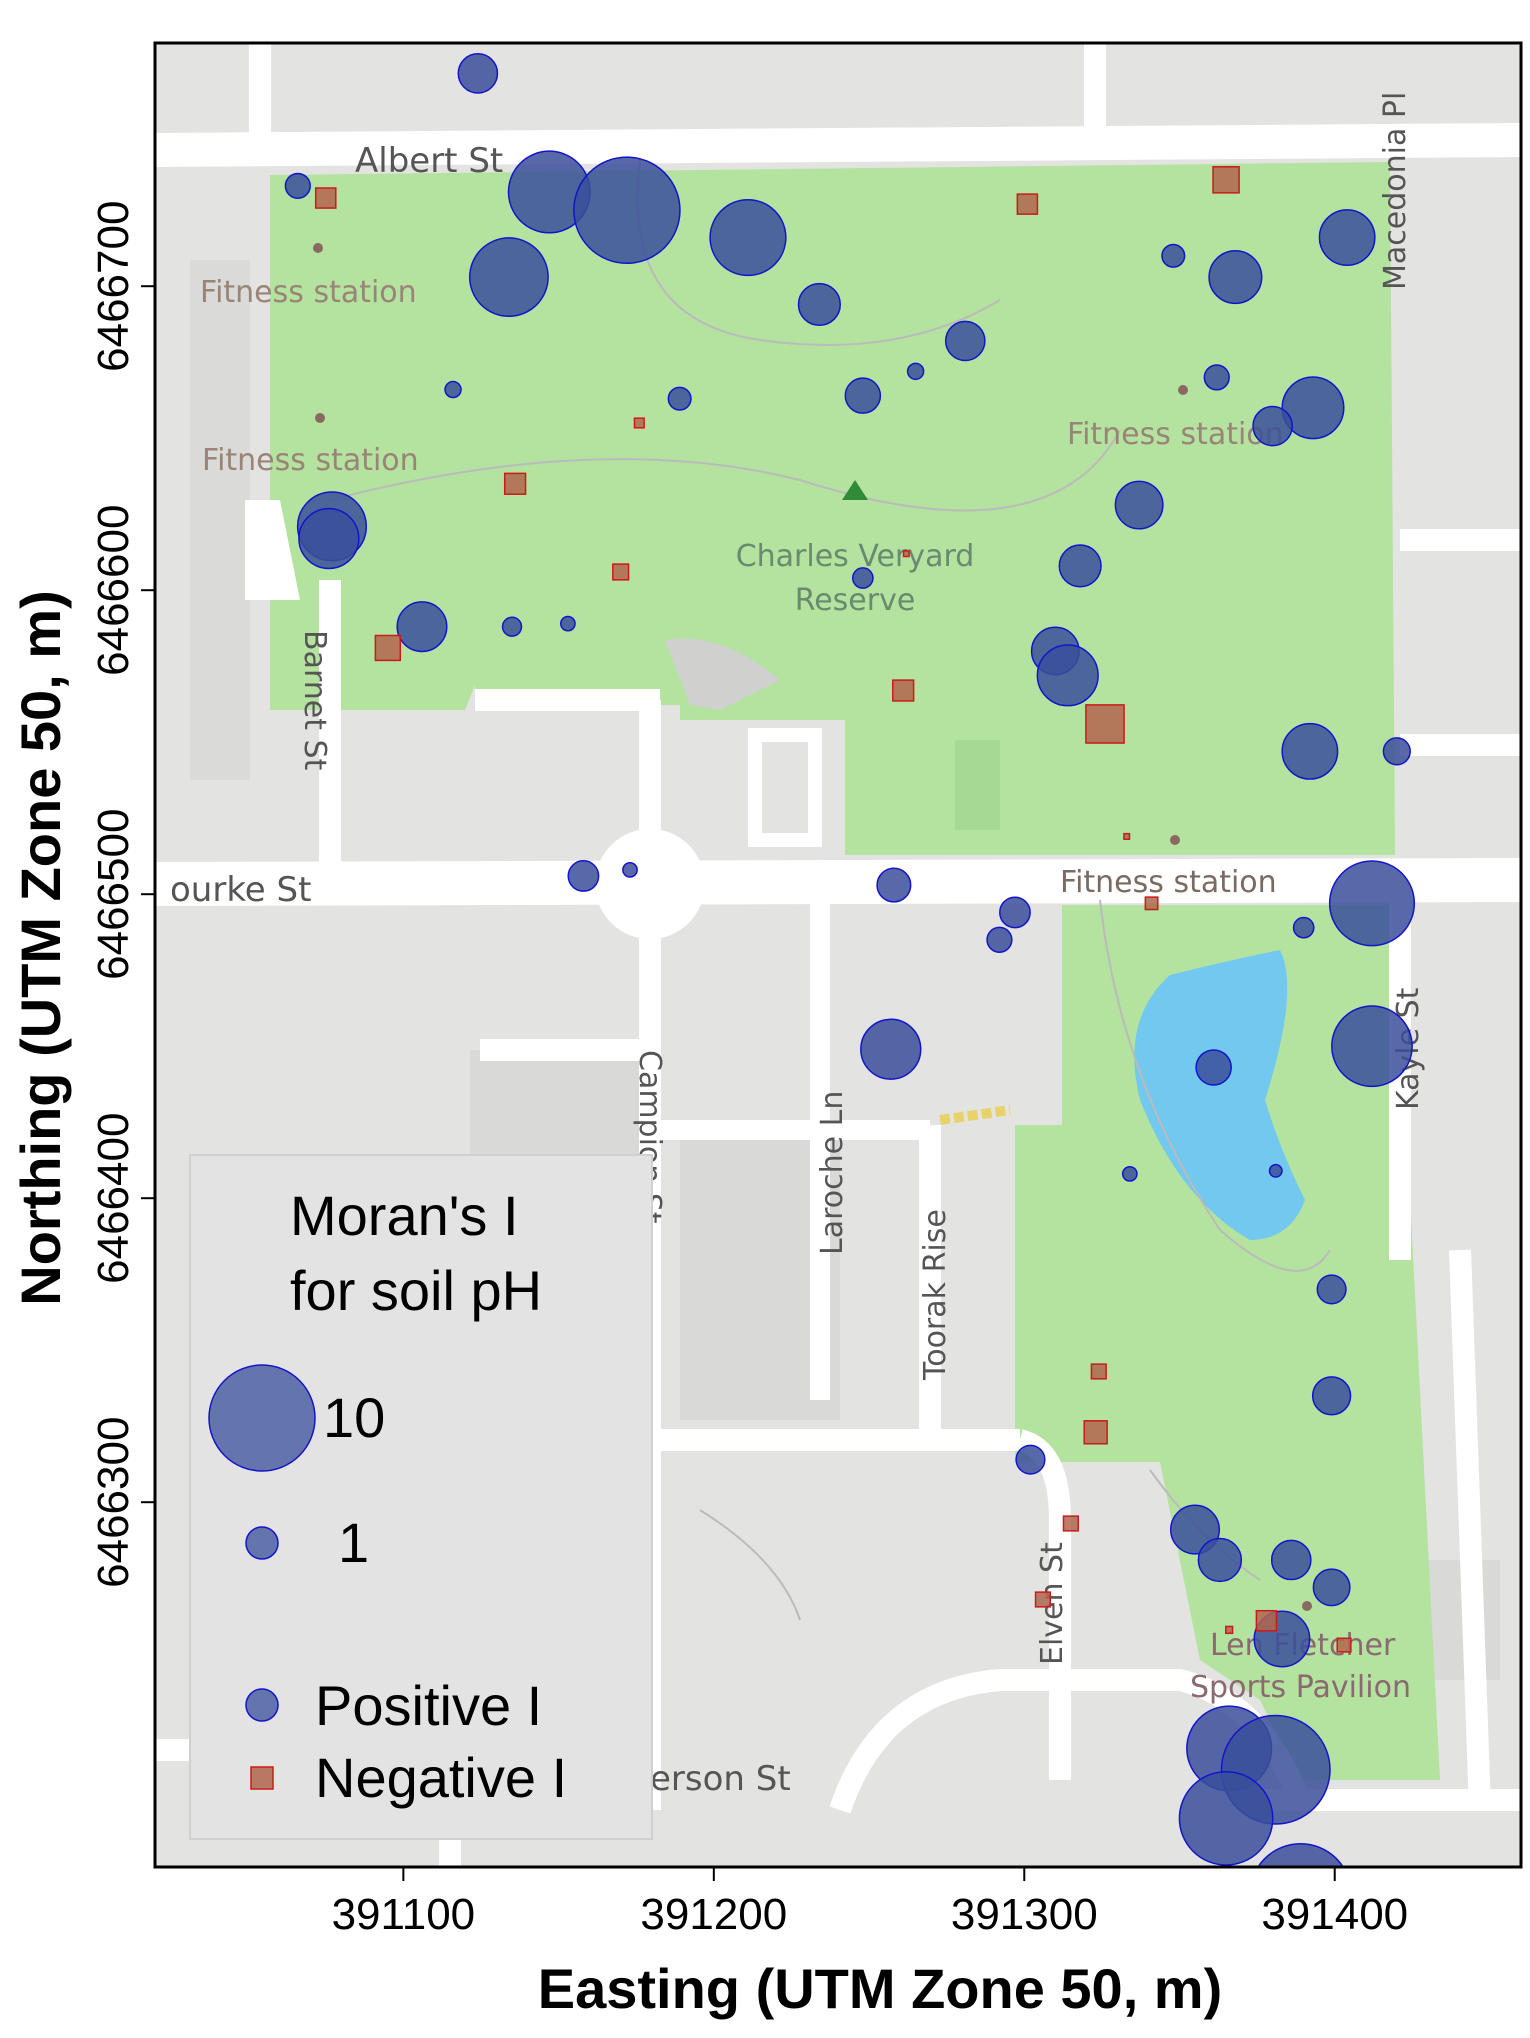 The width and height of the screenshot is (1530, 2038). I want to click on y-axis-title: Northing (UTM Zone 50, m), so click(40, 948).